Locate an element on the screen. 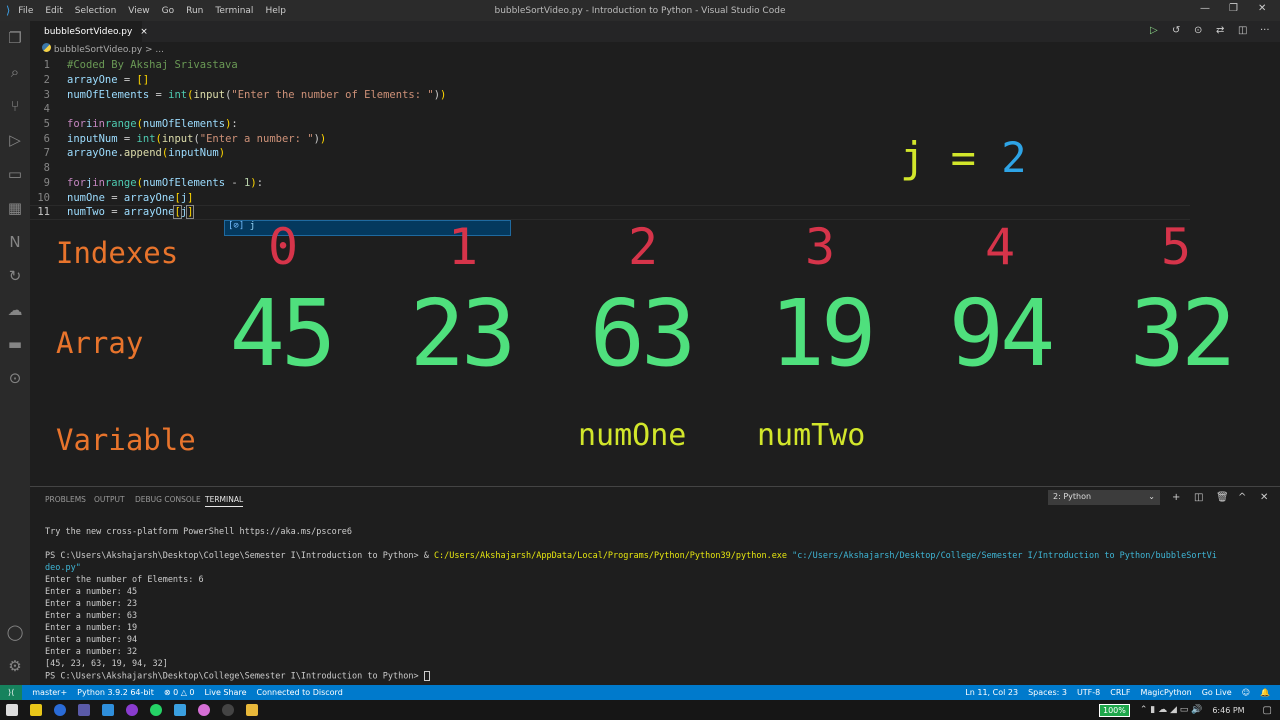  terminal-select: 2: Python ⌄ is located at coordinates (1104, 497).